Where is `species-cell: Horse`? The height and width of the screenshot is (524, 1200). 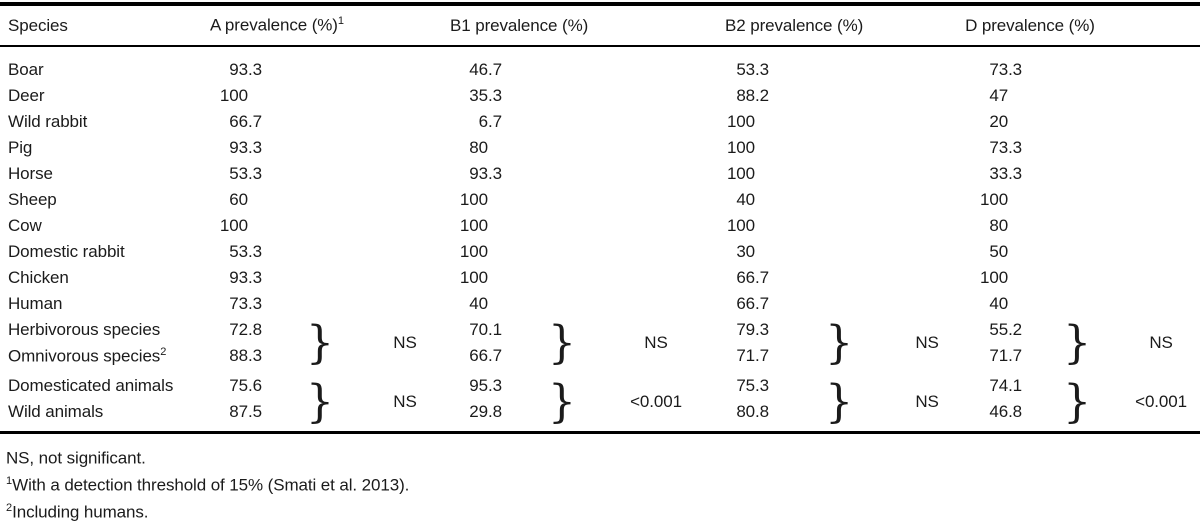 species-cell: Horse is located at coordinates (104, 174).